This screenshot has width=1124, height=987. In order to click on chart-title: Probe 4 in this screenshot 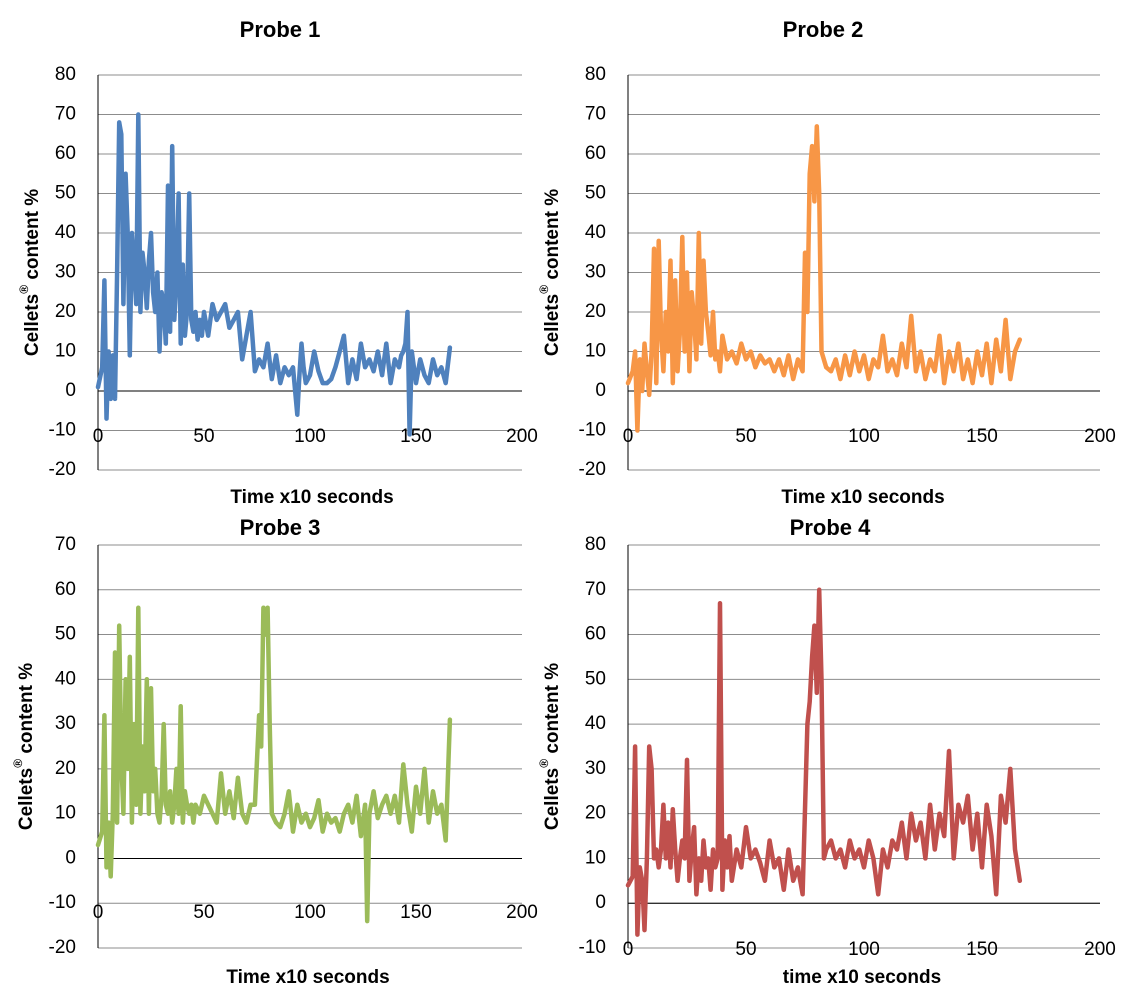, I will do `click(830, 527)`.